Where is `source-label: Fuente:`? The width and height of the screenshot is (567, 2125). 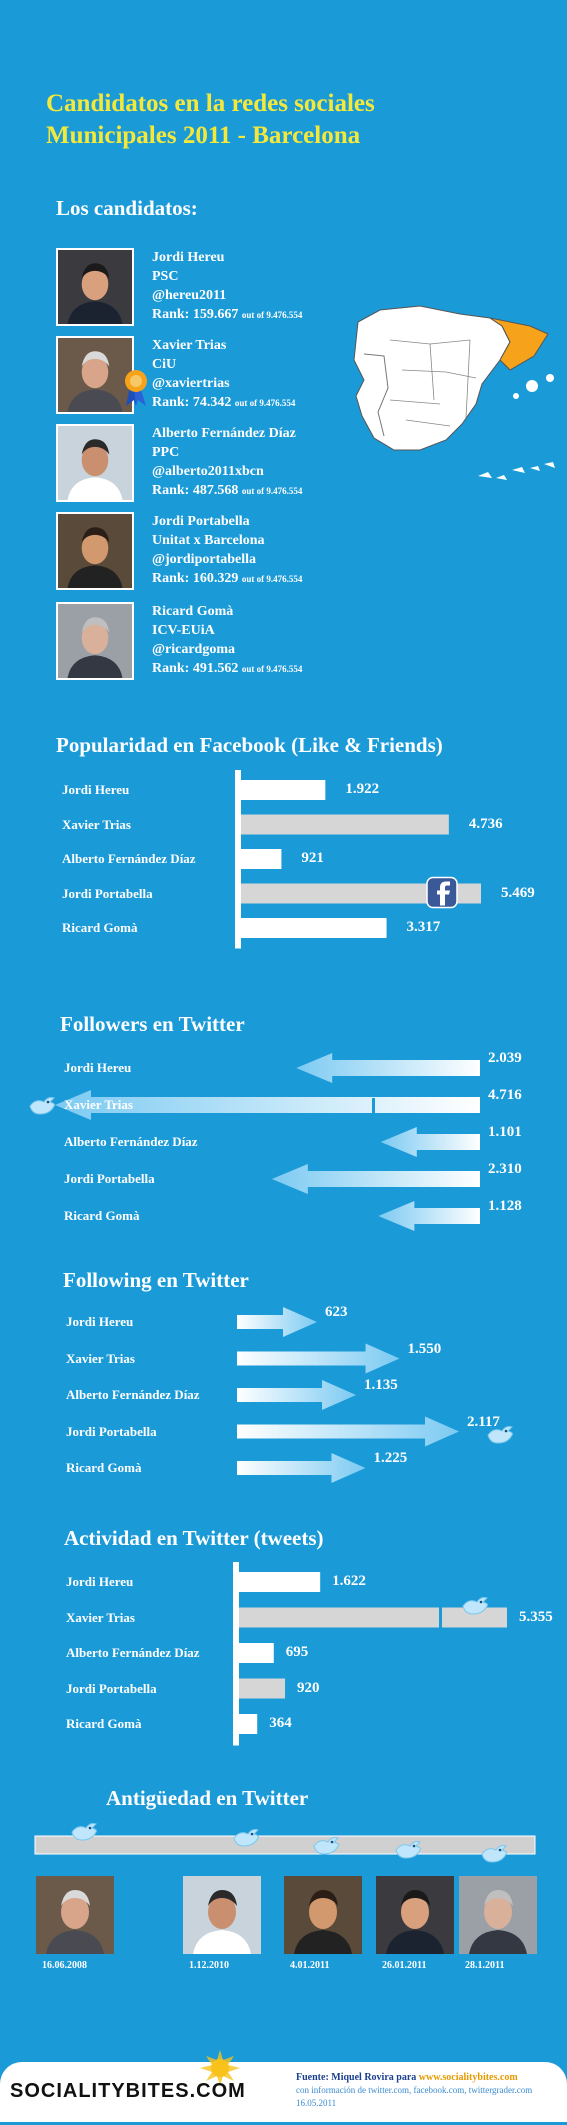
source-label: Fuente: is located at coordinates (312, 2077).